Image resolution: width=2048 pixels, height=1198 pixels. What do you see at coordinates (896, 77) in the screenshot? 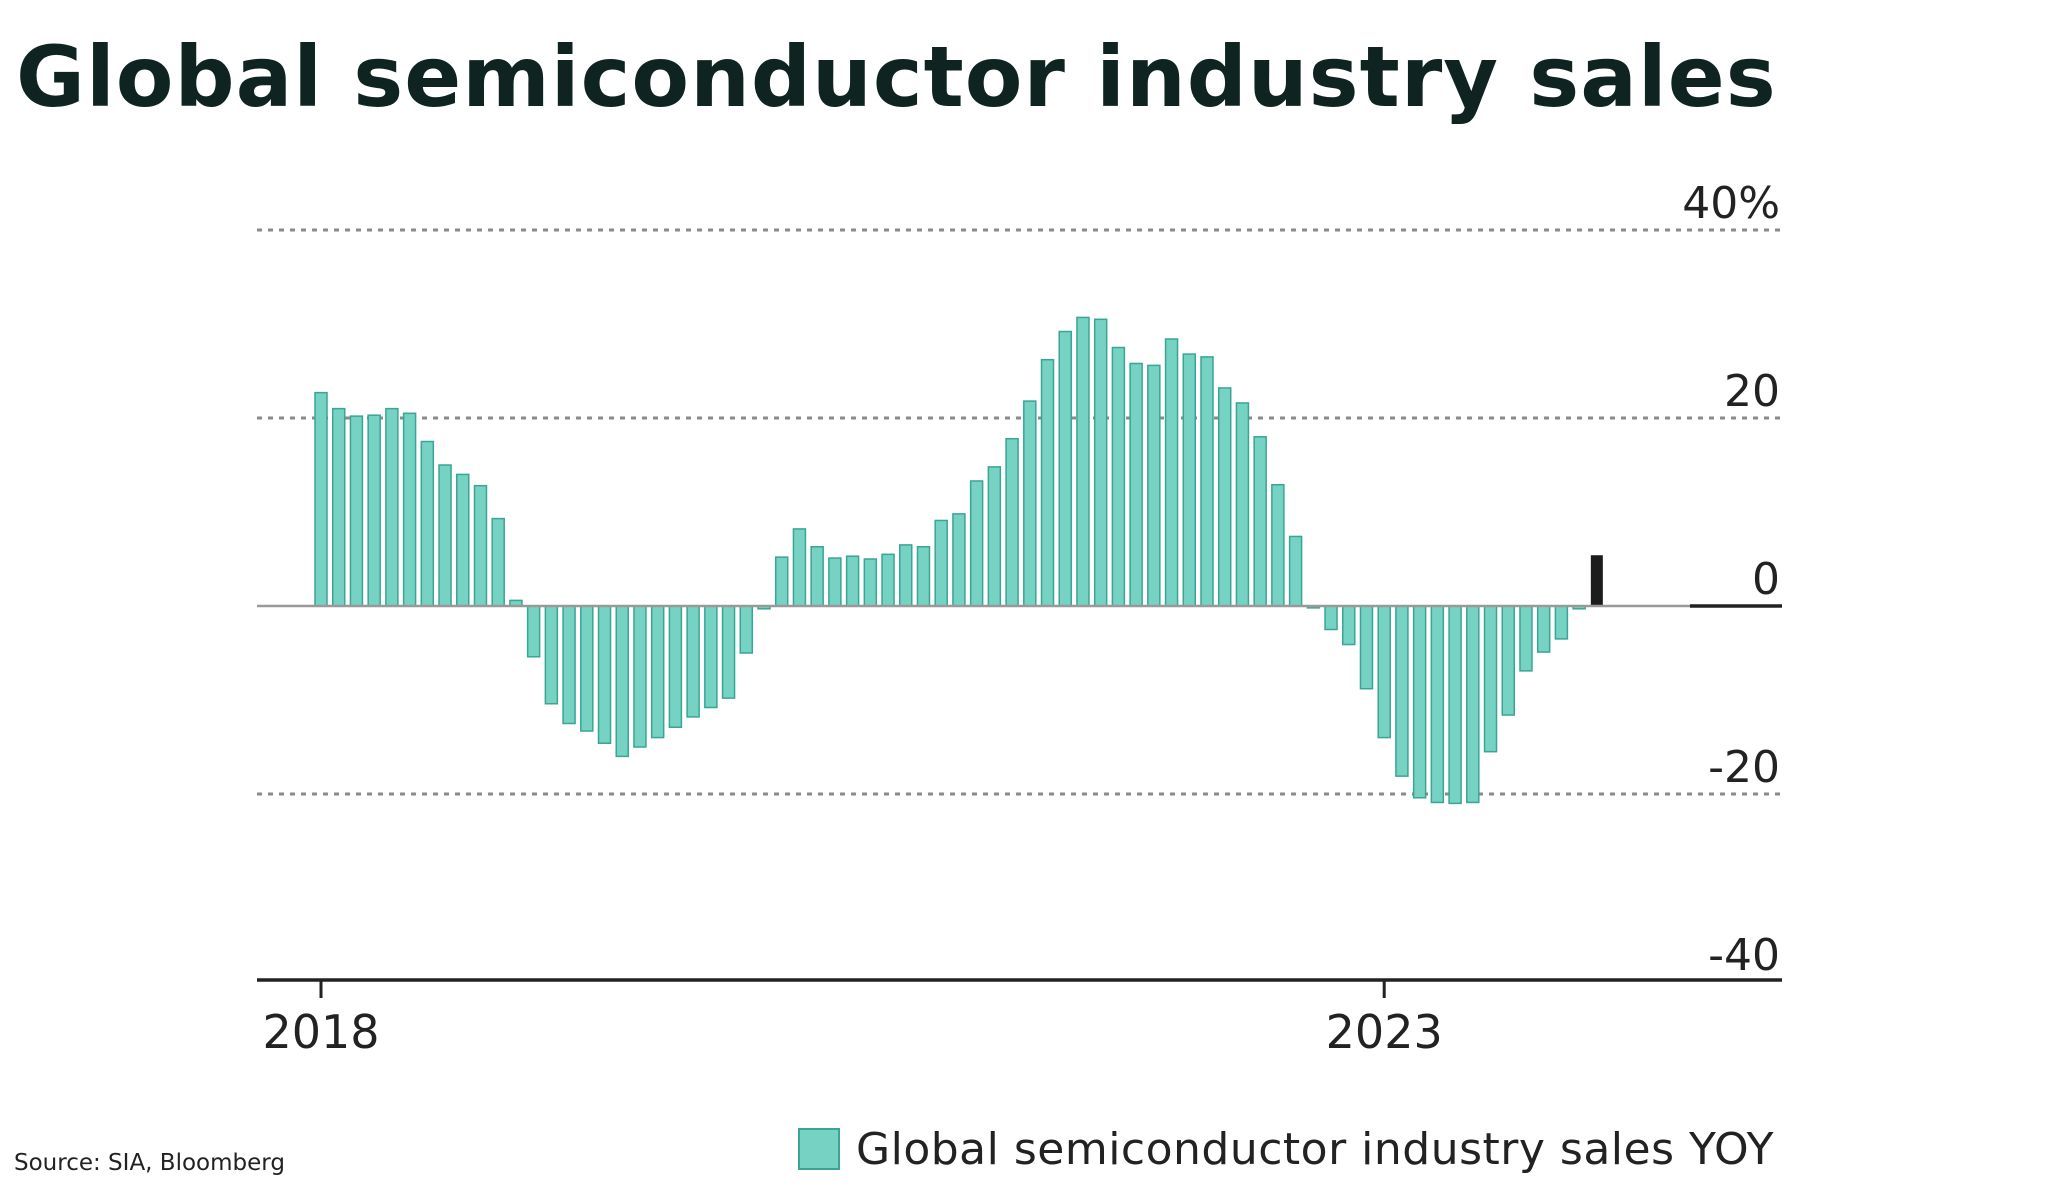
I see `page-title: Global semiconductor industry sales` at bounding box center [896, 77].